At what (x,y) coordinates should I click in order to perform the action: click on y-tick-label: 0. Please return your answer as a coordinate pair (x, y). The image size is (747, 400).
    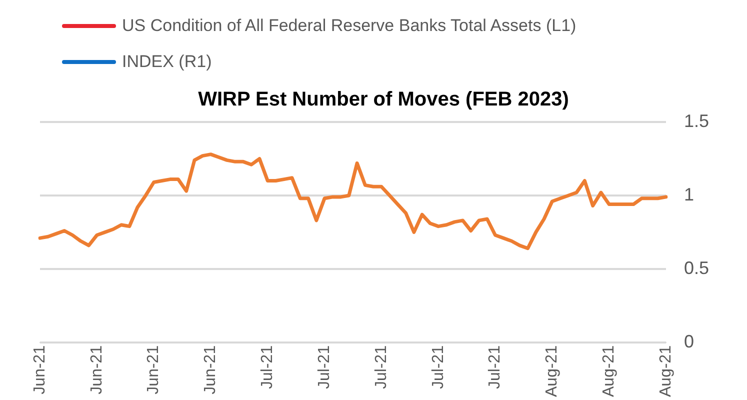
    Looking at the image, I should click on (689, 341).